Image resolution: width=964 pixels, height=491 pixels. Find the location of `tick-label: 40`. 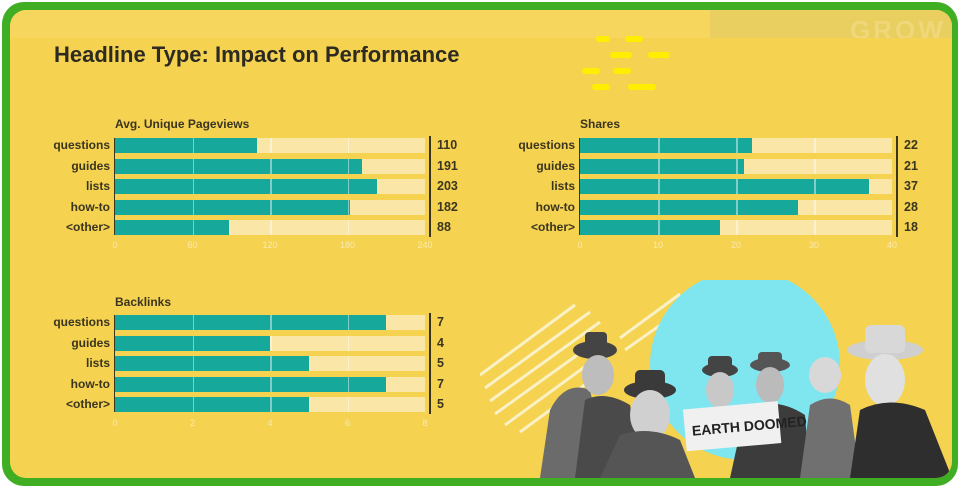

tick-label: 40 is located at coordinates (892, 245).